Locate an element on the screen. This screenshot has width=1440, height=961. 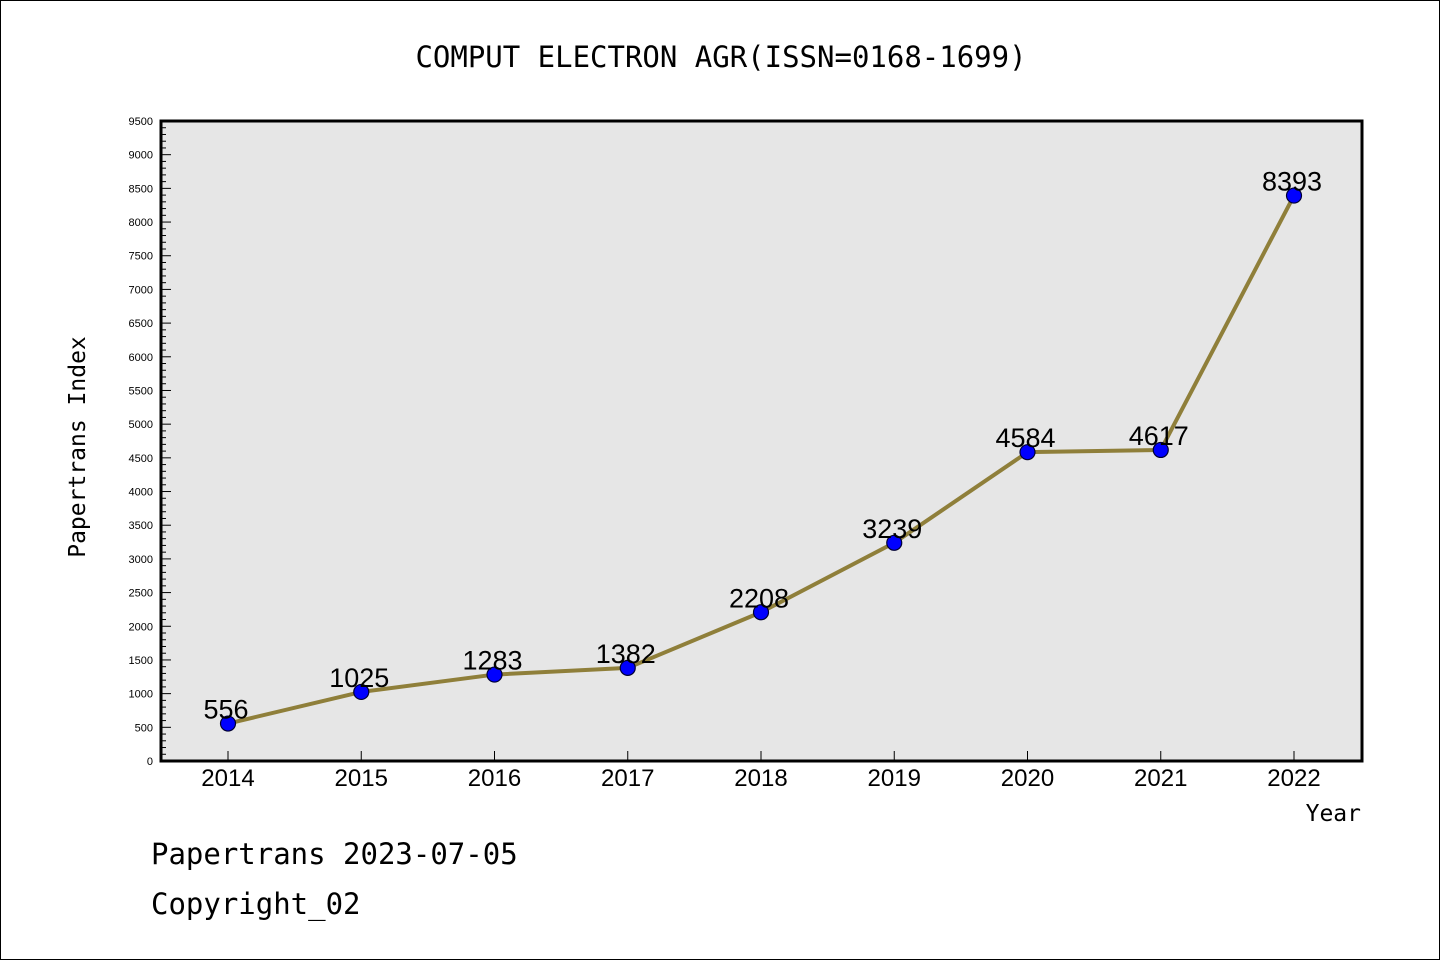
data-label: 556 is located at coordinates (225, 710).